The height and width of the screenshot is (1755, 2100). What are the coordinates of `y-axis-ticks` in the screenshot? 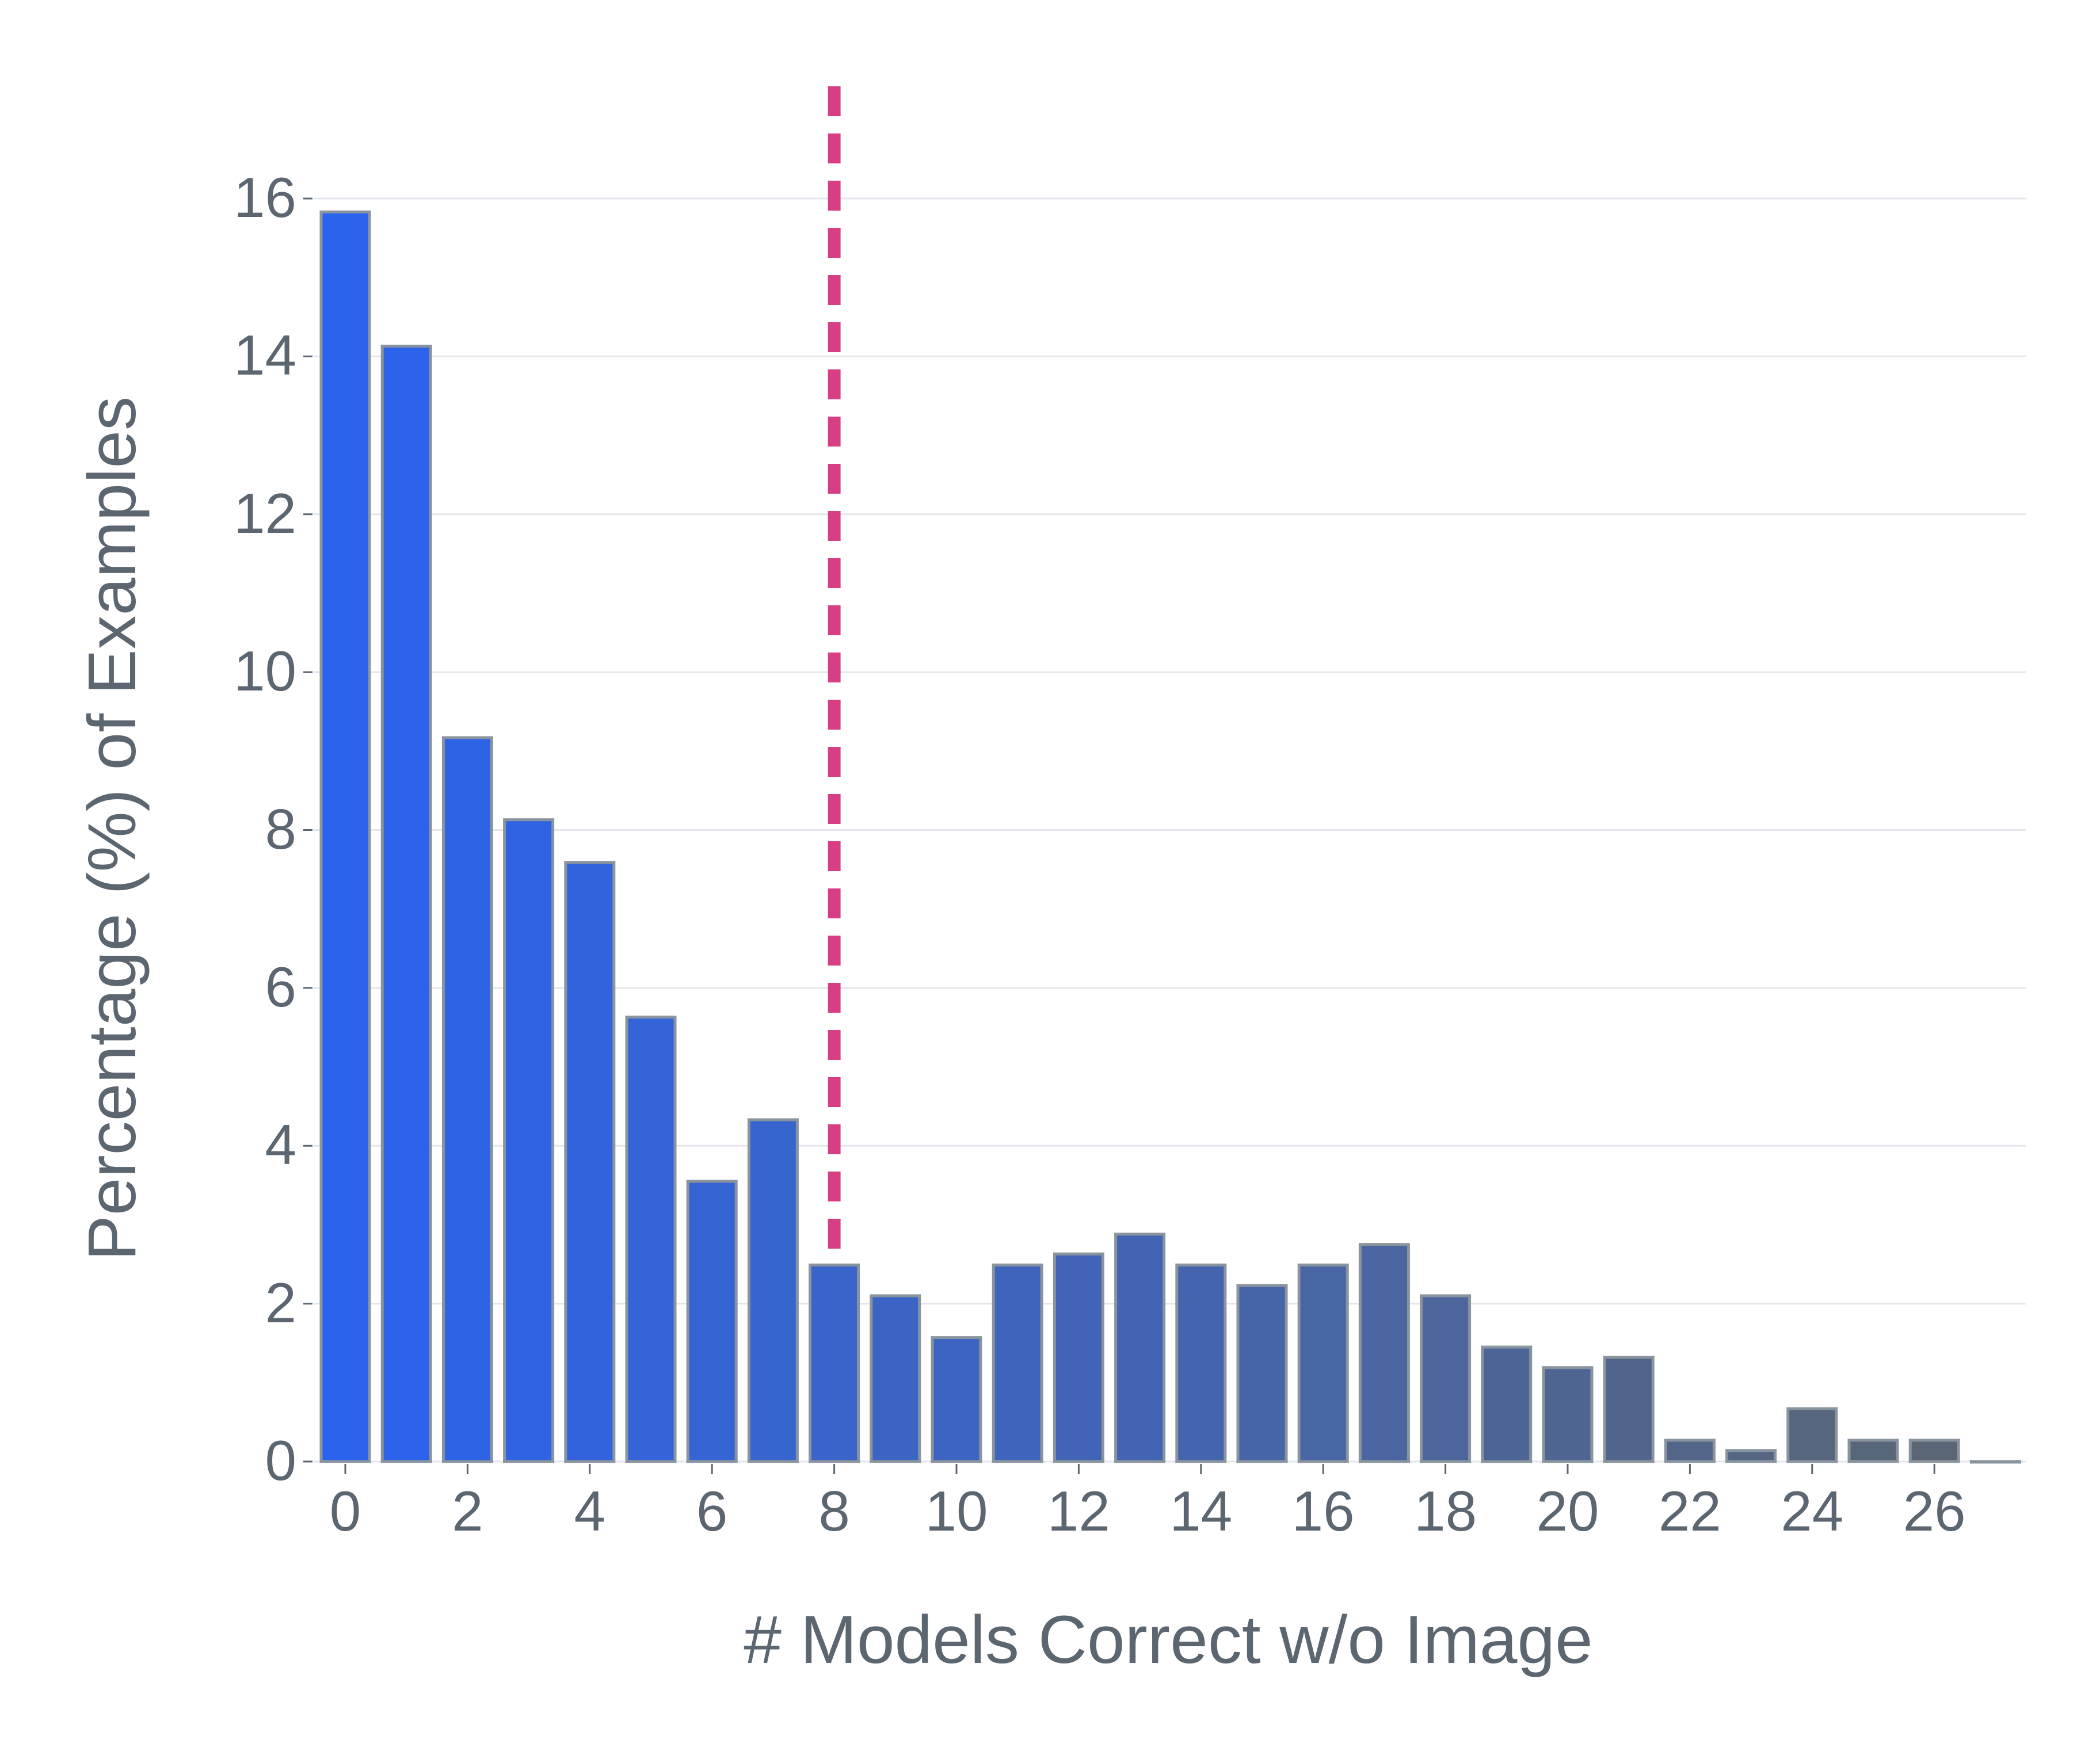 It's located at (308, 830).